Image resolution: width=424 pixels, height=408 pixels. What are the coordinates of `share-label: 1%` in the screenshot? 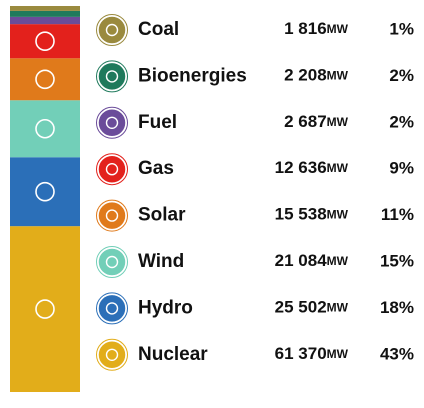 It's located at (401, 28).